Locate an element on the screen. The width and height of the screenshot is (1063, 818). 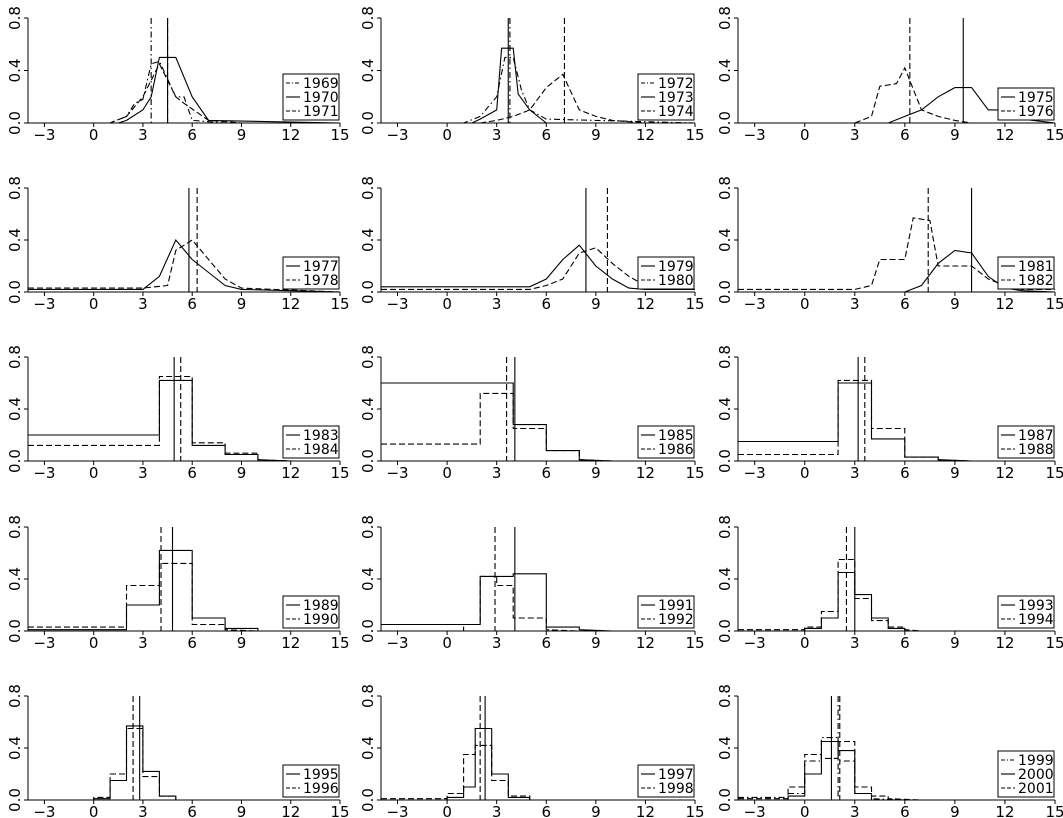
legend-label: 1994 is located at coordinates (1036, 620).